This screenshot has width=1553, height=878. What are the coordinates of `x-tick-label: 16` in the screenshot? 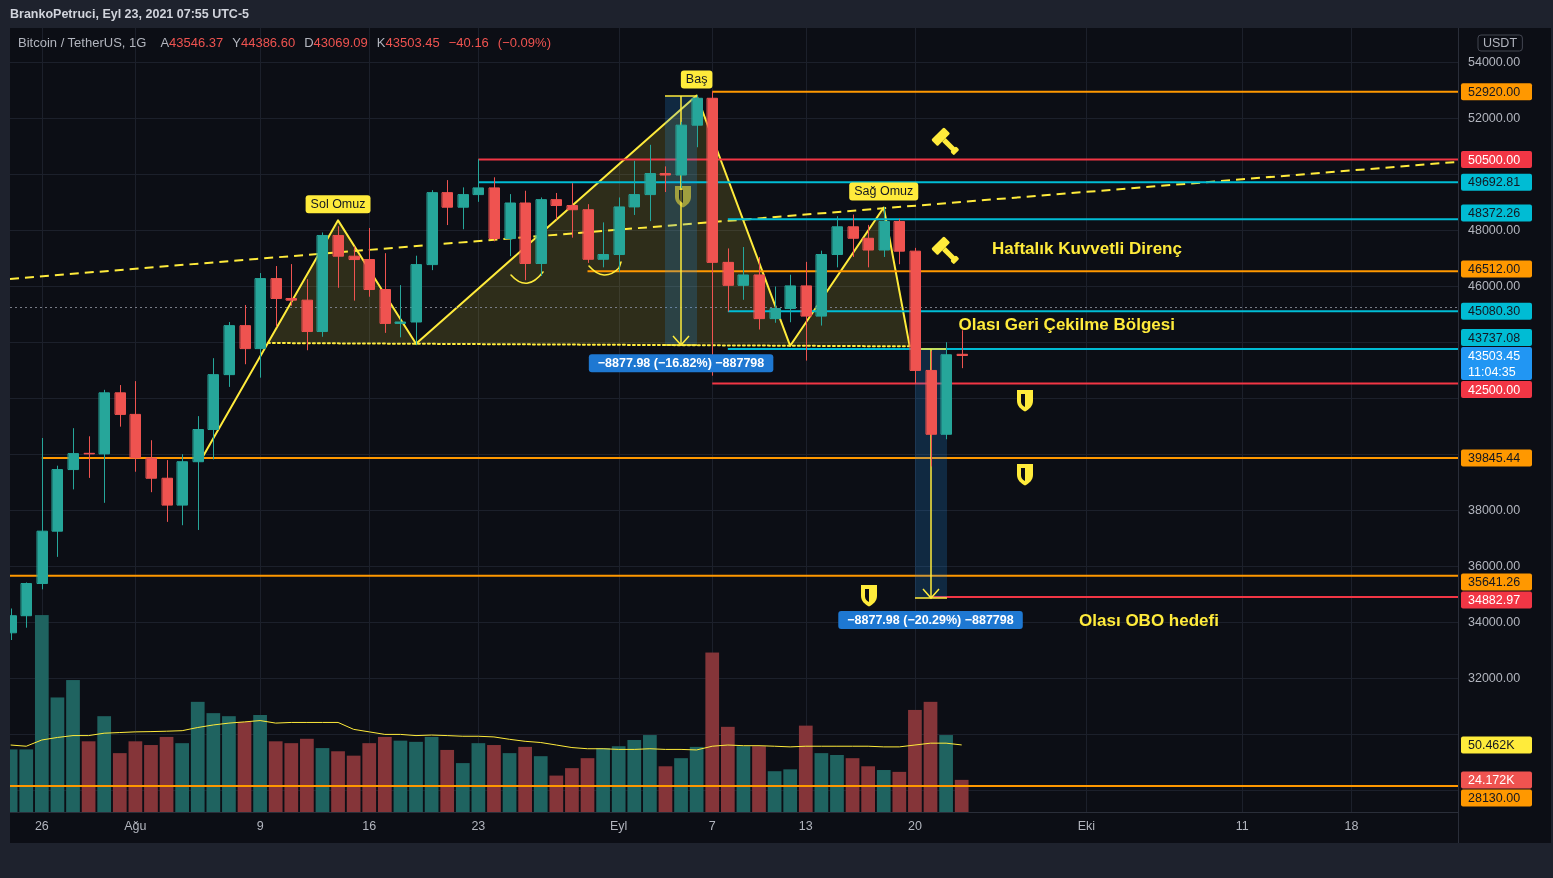 It's located at (369, 826).